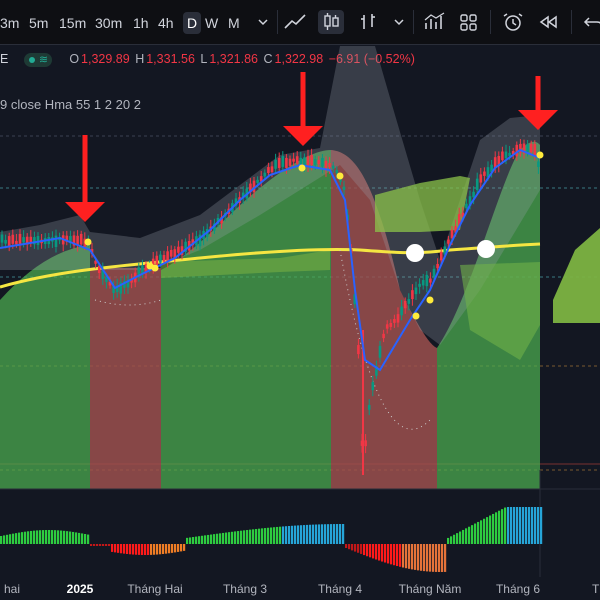 The image size is (600, 600). Describe the element at coordinates (105, 59) in the screenshot. I see `open-value: 1,329.89` at that location.